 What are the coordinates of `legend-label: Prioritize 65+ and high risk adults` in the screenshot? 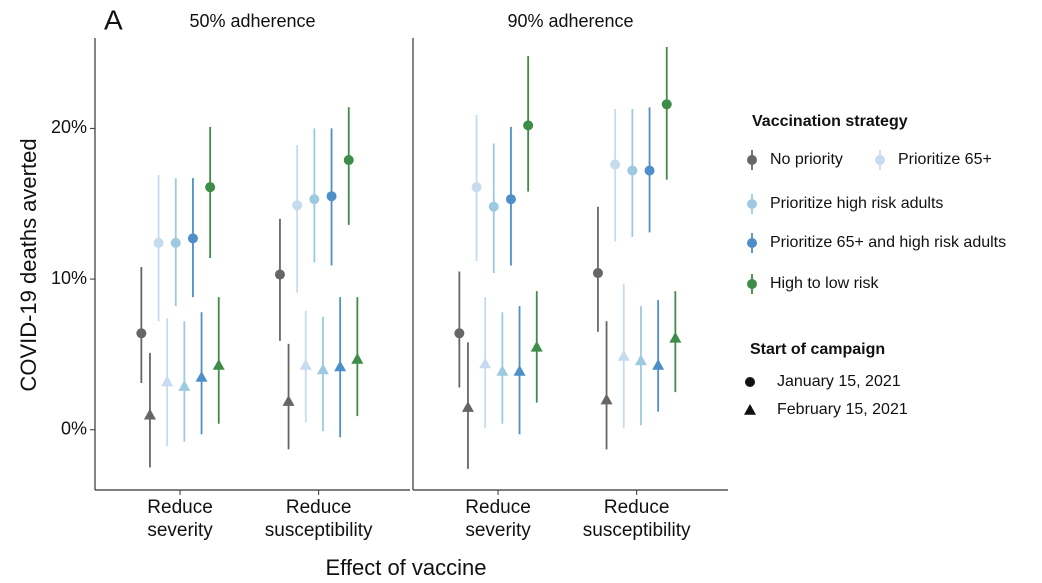 It's located at (888, 242).